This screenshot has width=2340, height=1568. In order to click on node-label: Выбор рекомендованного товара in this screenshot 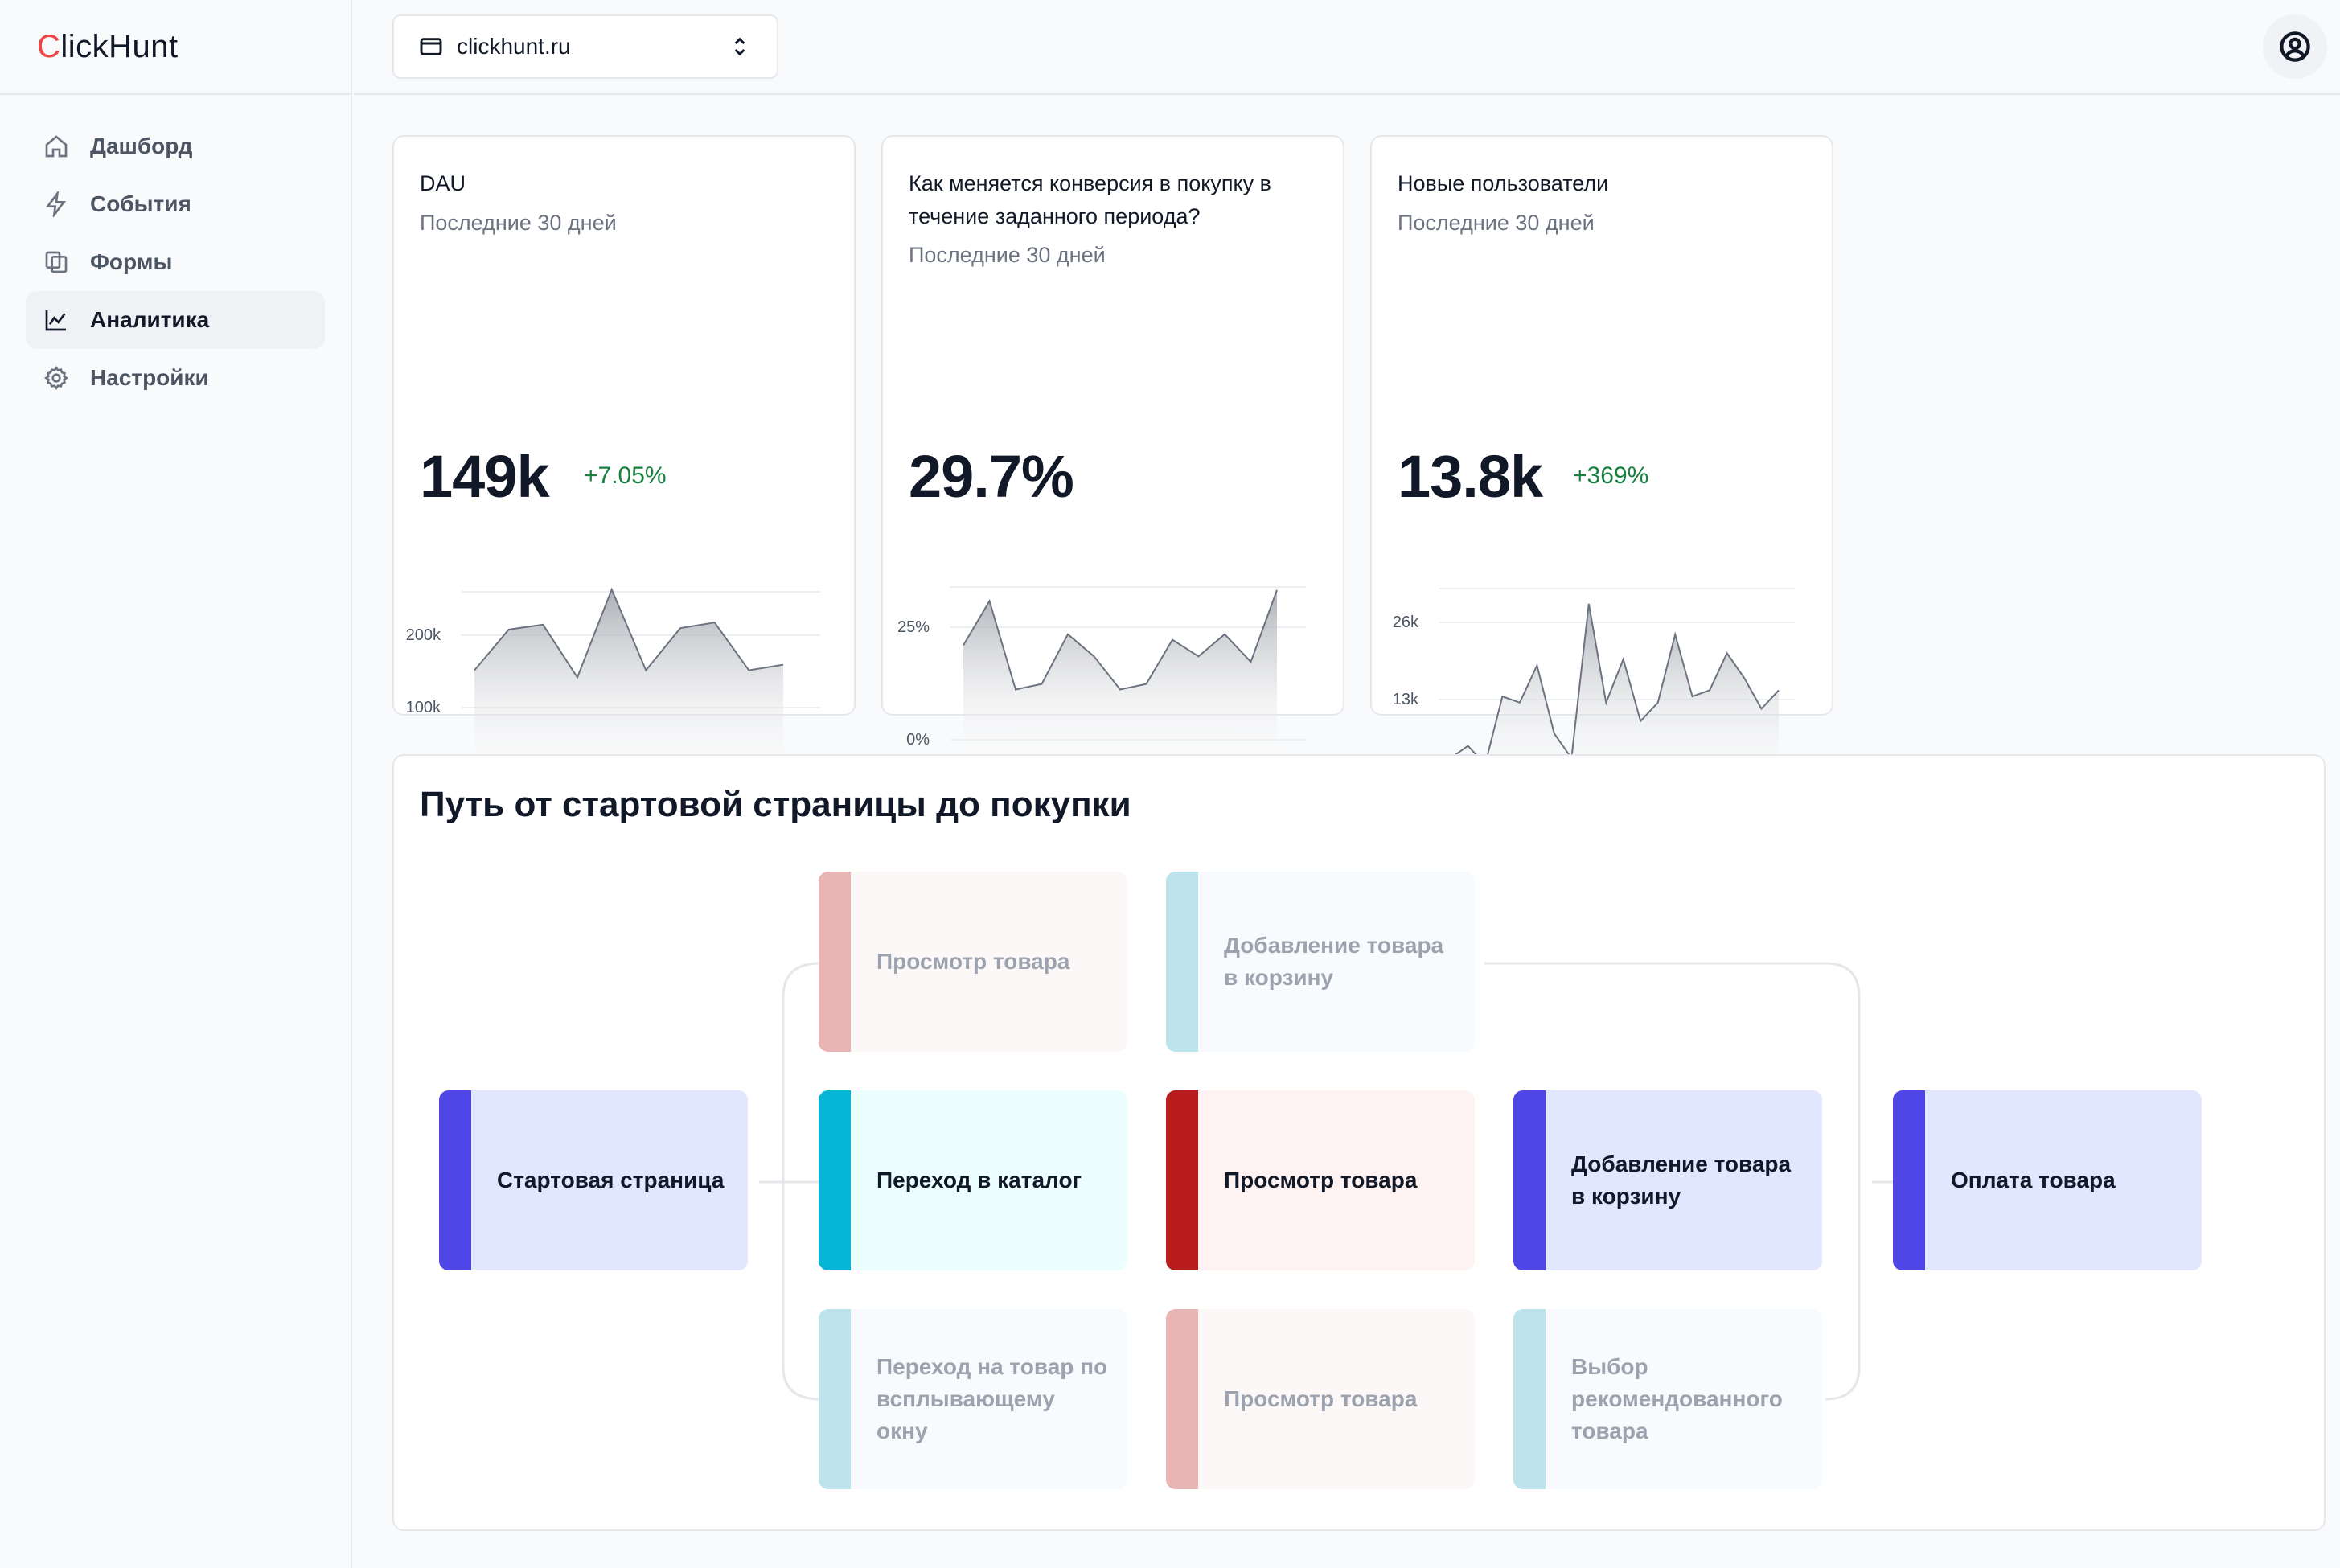, I will do `click(1677, 1398)`.